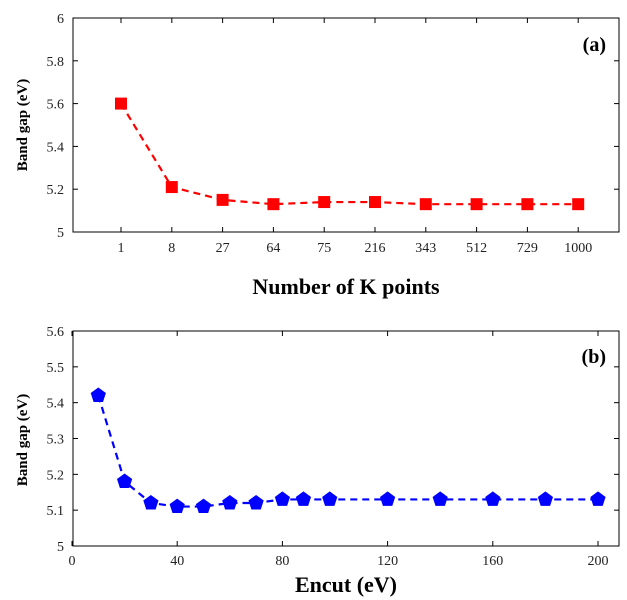 Image resolution: width=627 pixels, height=600 pixels. What do you see at coordinates (121, 248) in the screenshot?
I see `x-tick-label: 1` at bounding box center [121, 248].